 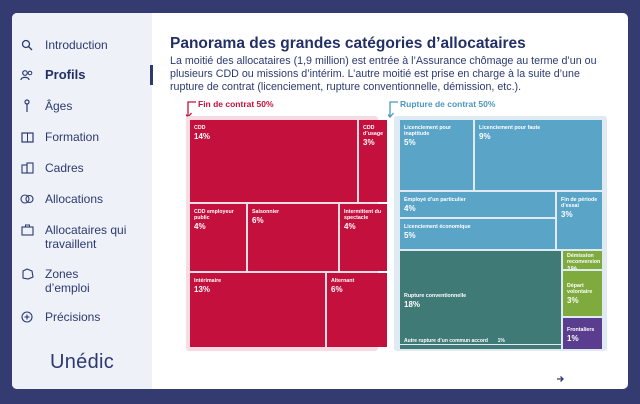 I want to click on treemap-cell-employe-particulier: Employé d’un particulier 4%, so click(x=477, y=204).